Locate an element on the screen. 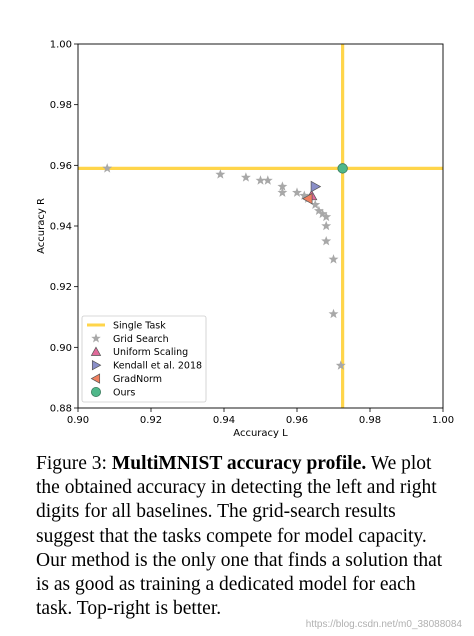 The height and width of the screenshot is (636, 474). y-tick-label-2: 0.92 is located at coordinates (61, 287).